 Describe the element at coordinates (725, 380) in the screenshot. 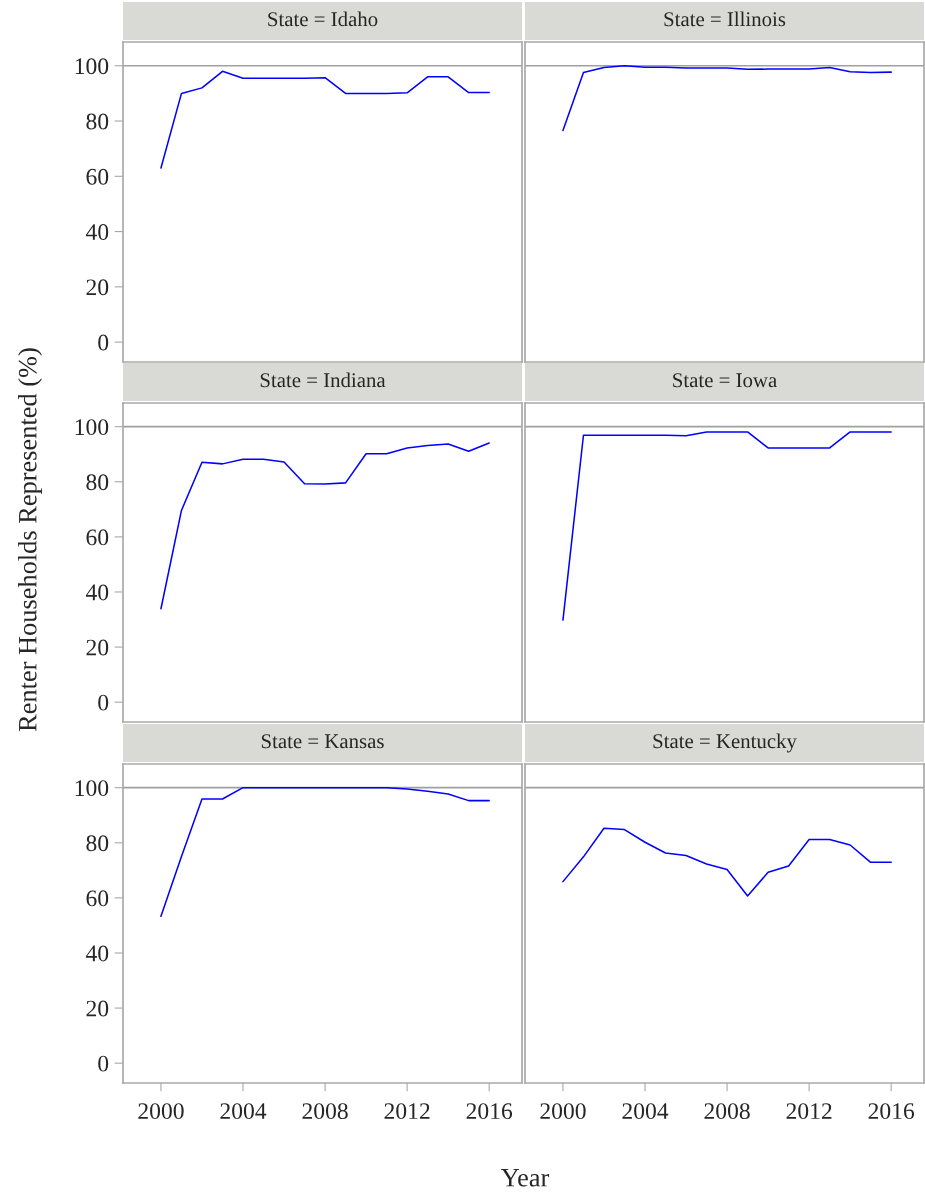

I see `chart-title: State = Iowa` at that location.